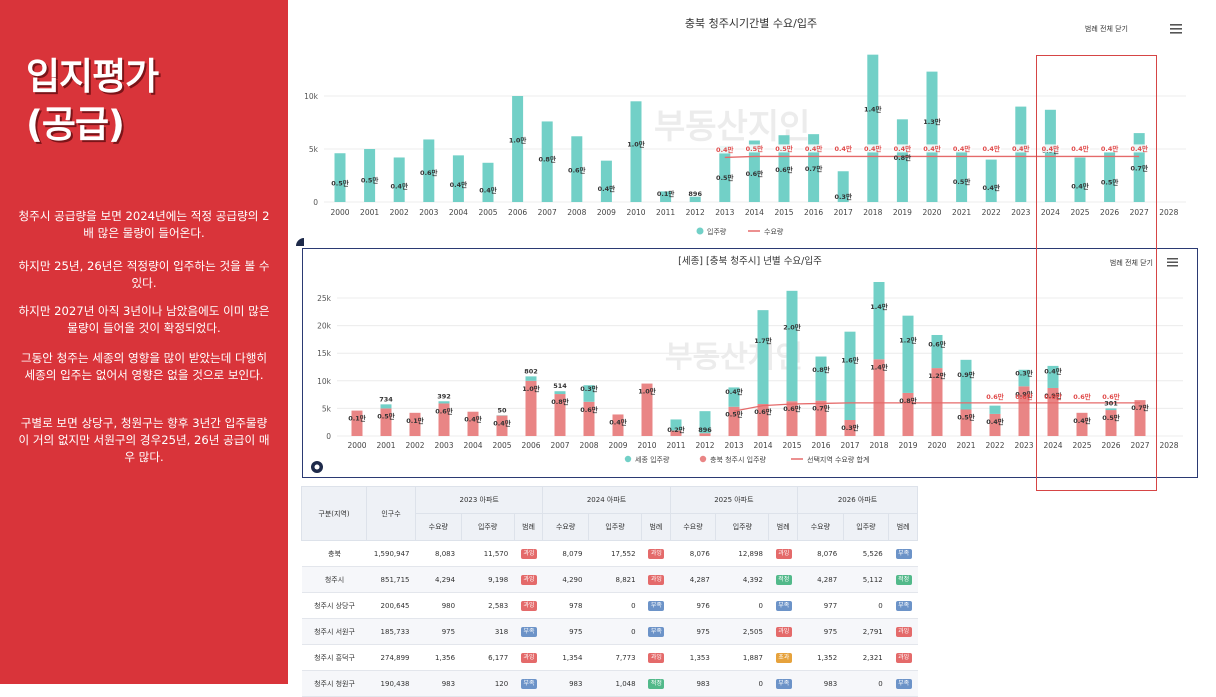  Describe the element at coordinates (994, 445) in the screenshot. I see `chart2-xtick: 2022` at that location.